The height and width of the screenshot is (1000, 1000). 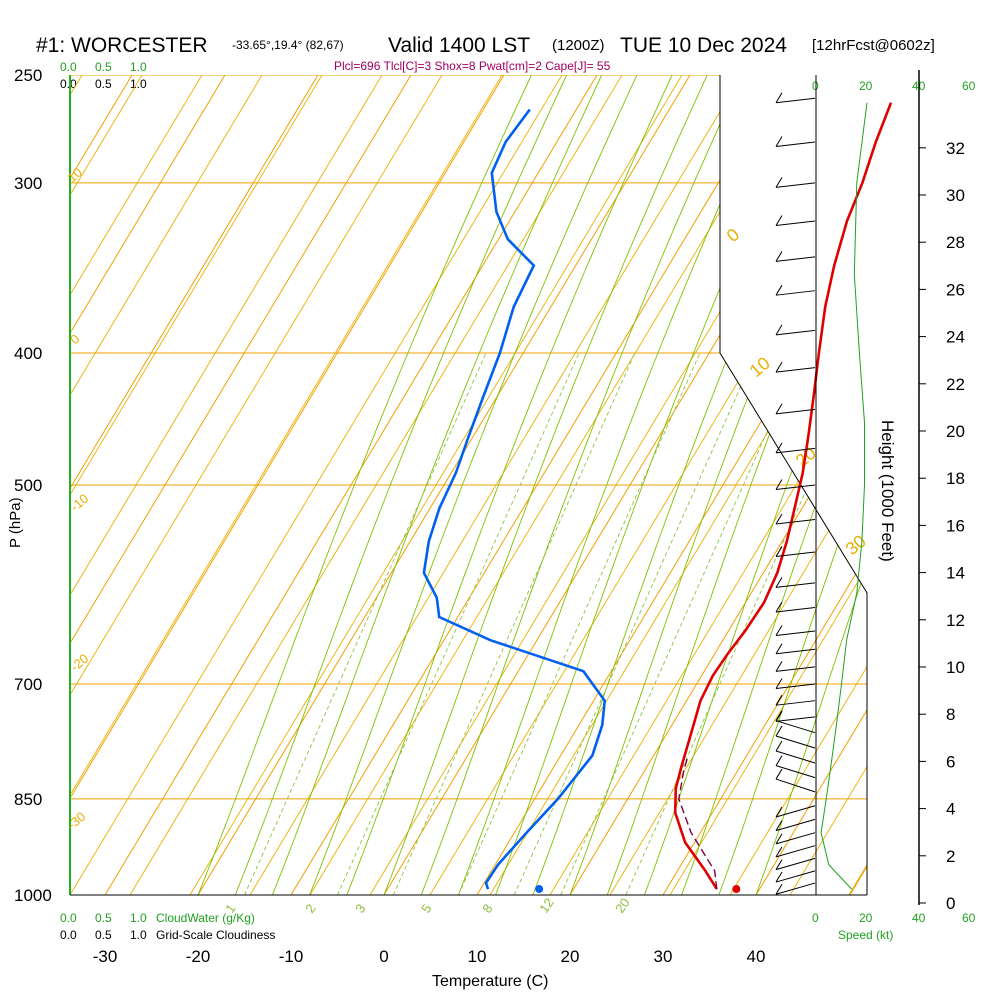 I want to click on pressure-tick-label: 400, so click(x=28, y=353).